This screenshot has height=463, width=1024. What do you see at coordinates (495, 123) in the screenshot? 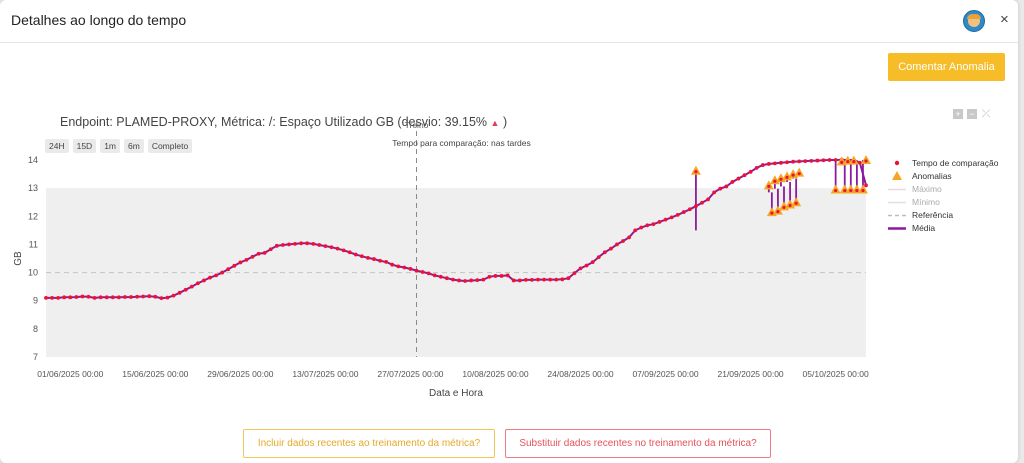
I see `up-arrow-icon: ▲` at bounding box center [495, 123].